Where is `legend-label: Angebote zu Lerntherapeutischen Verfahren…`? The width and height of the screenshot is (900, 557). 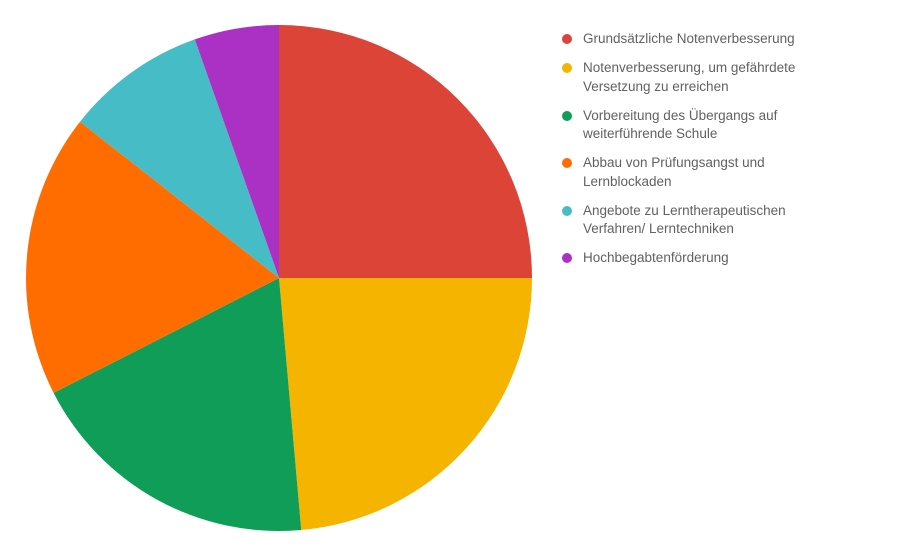
legend-label: Angebote zu Lerntherapeutischen Verfahren… is located at coordinates (684, 219).